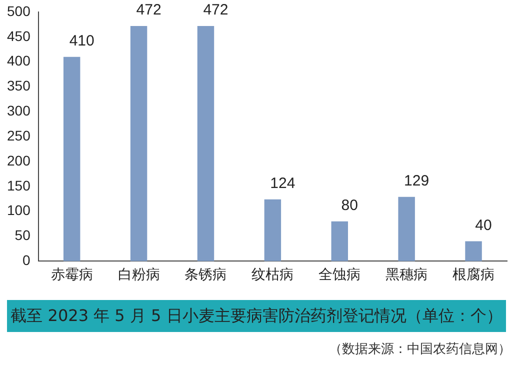 The height and width of the screenshot is (368, 519). What do you see at coordinates (420, 349) in the screenshot?
I see `text: （数据来源：中国农药信息网）` at bounding box center [420, 349].